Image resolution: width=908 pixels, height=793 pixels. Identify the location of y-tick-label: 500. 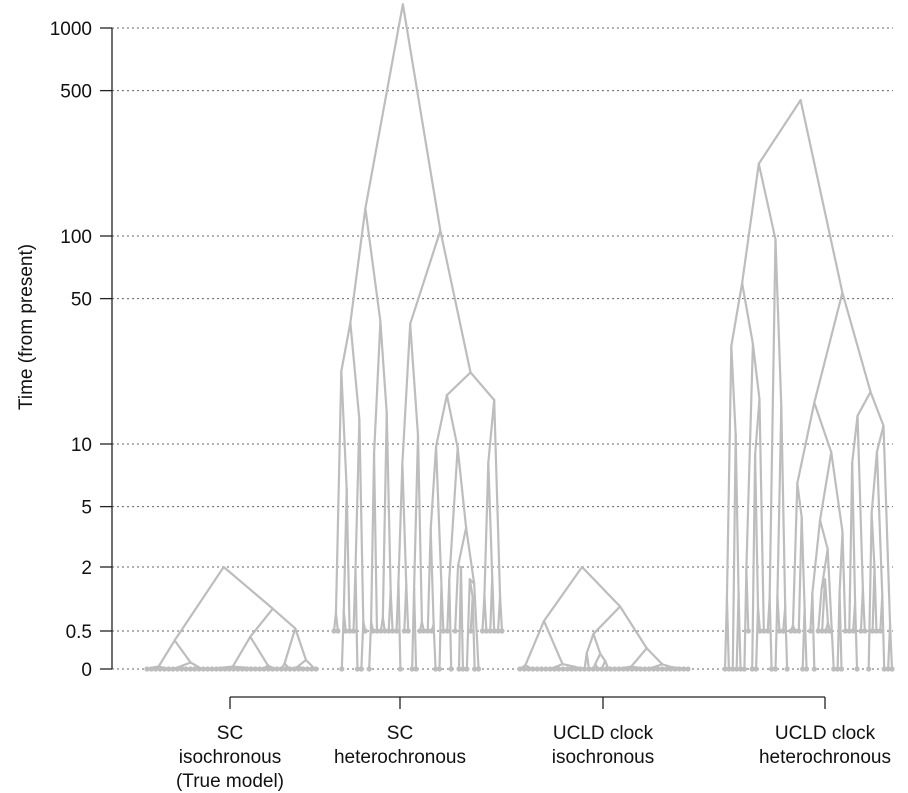
(76, 92).